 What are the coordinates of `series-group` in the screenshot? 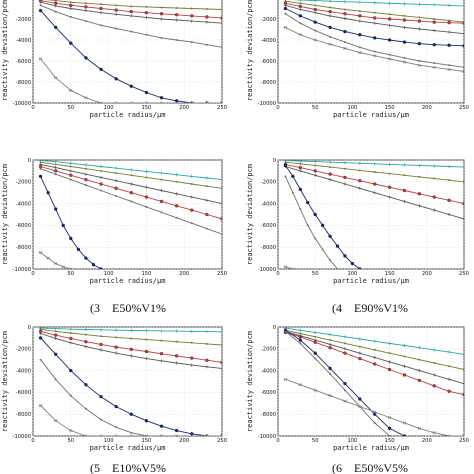 It's located at (130, 214).